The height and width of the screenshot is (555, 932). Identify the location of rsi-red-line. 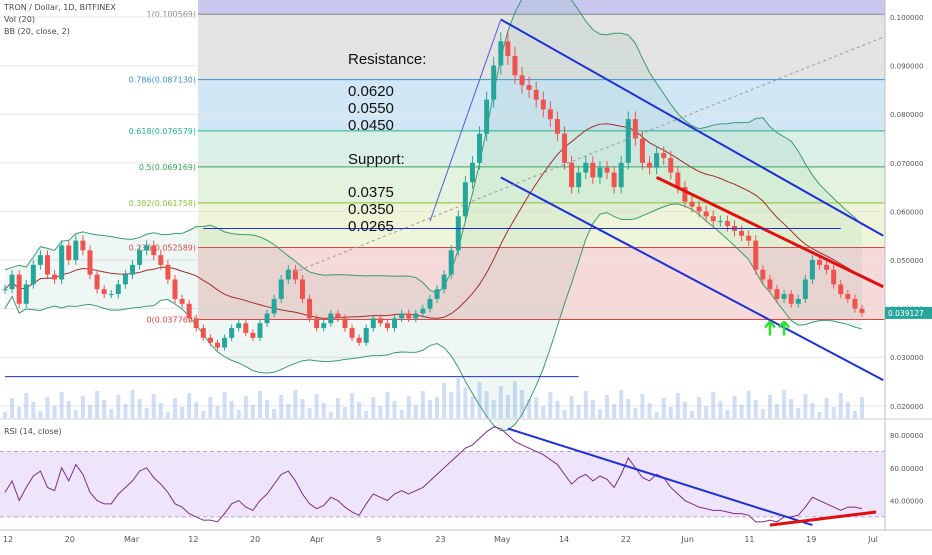
(823, 518).